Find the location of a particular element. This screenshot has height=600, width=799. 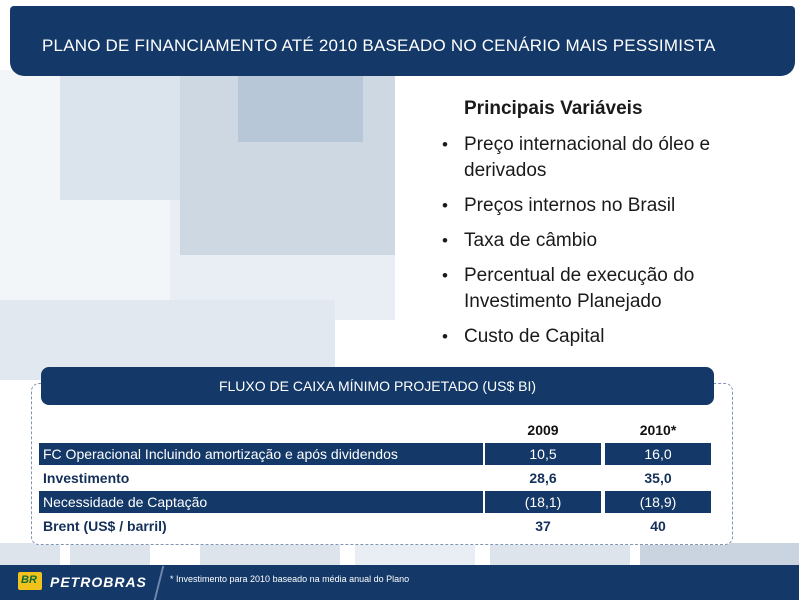

table-header-row: 2009 2010* is located at coordinates (375, 430).